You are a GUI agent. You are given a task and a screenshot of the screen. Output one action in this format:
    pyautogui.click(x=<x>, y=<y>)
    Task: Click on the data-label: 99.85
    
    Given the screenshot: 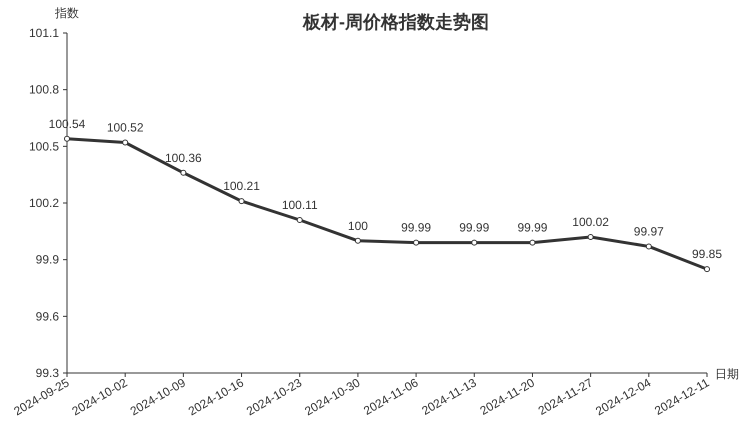 What is the action you would take?
    pyautogui.click(x=707, y=254)
    